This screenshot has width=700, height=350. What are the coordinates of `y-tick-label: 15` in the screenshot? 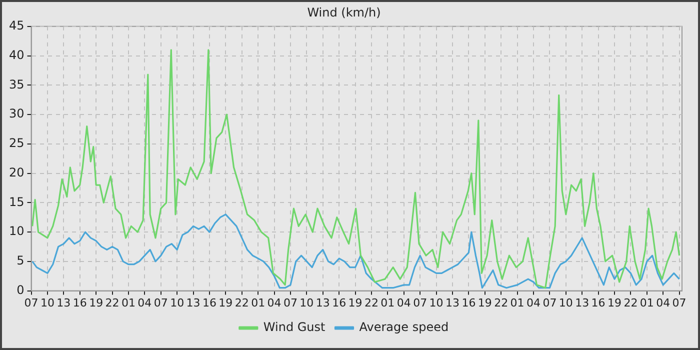 It's located at (16, 201).